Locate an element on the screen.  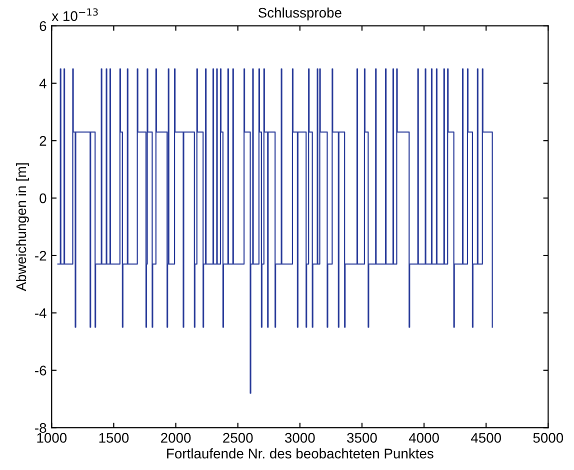
x-tick-label: 4000 is located at coordinates (423, 437).